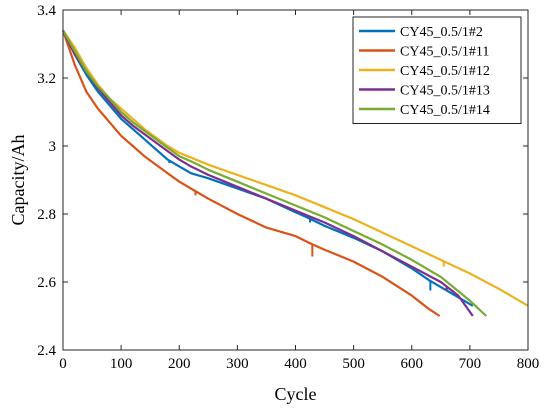 This screenshot has height=410, width=550. What do you see at coordinates (46, 79) in the screenshot?
I see `y-tick-label: 3.2` at bounding box center [46, 79].